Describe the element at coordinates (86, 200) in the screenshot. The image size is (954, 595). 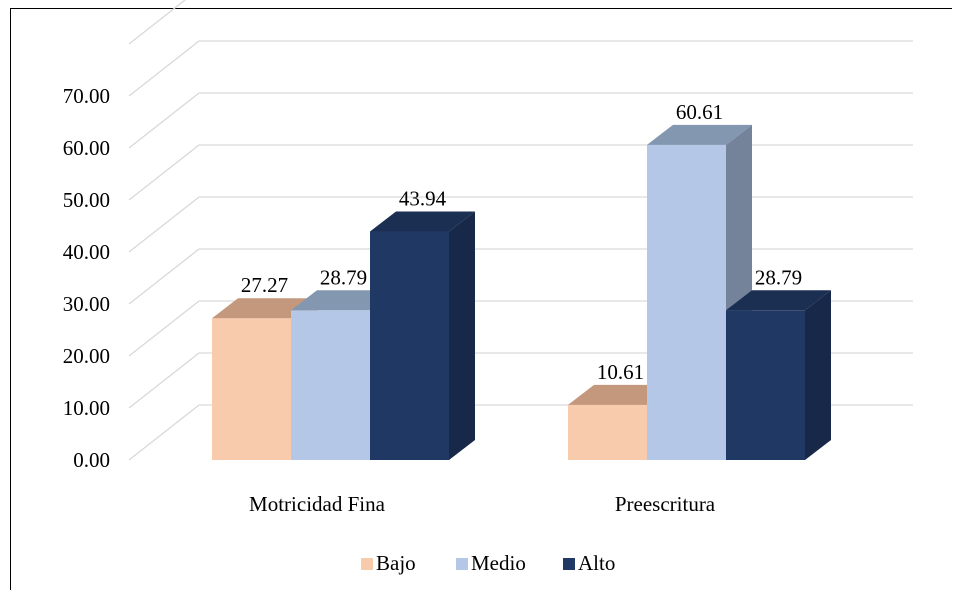
I see `y-tick-label: 50.00` at that location.